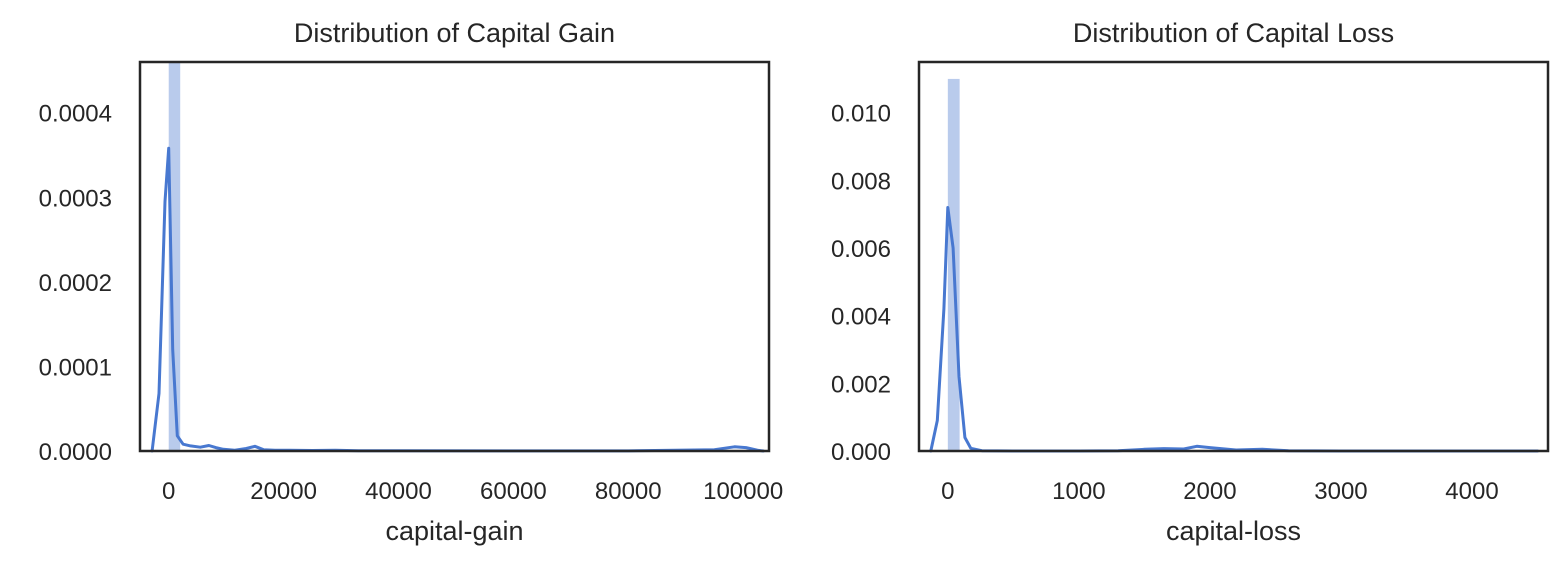  What do you see at coordinates (1471, 491) in the screenshot?
I see `x-tick-label: 4000` at bounding box center [1471, 491].